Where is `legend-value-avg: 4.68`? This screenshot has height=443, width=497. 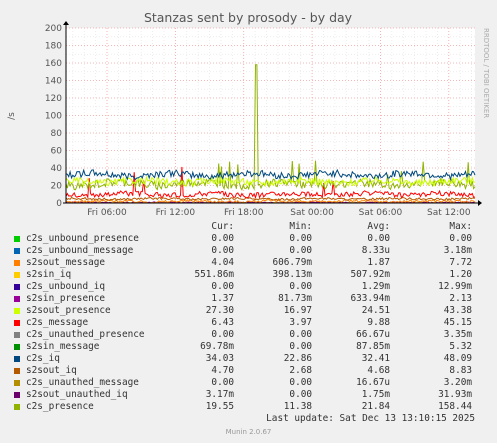
legend-value-avg: 4.68 is located at coordinates (378, 370).